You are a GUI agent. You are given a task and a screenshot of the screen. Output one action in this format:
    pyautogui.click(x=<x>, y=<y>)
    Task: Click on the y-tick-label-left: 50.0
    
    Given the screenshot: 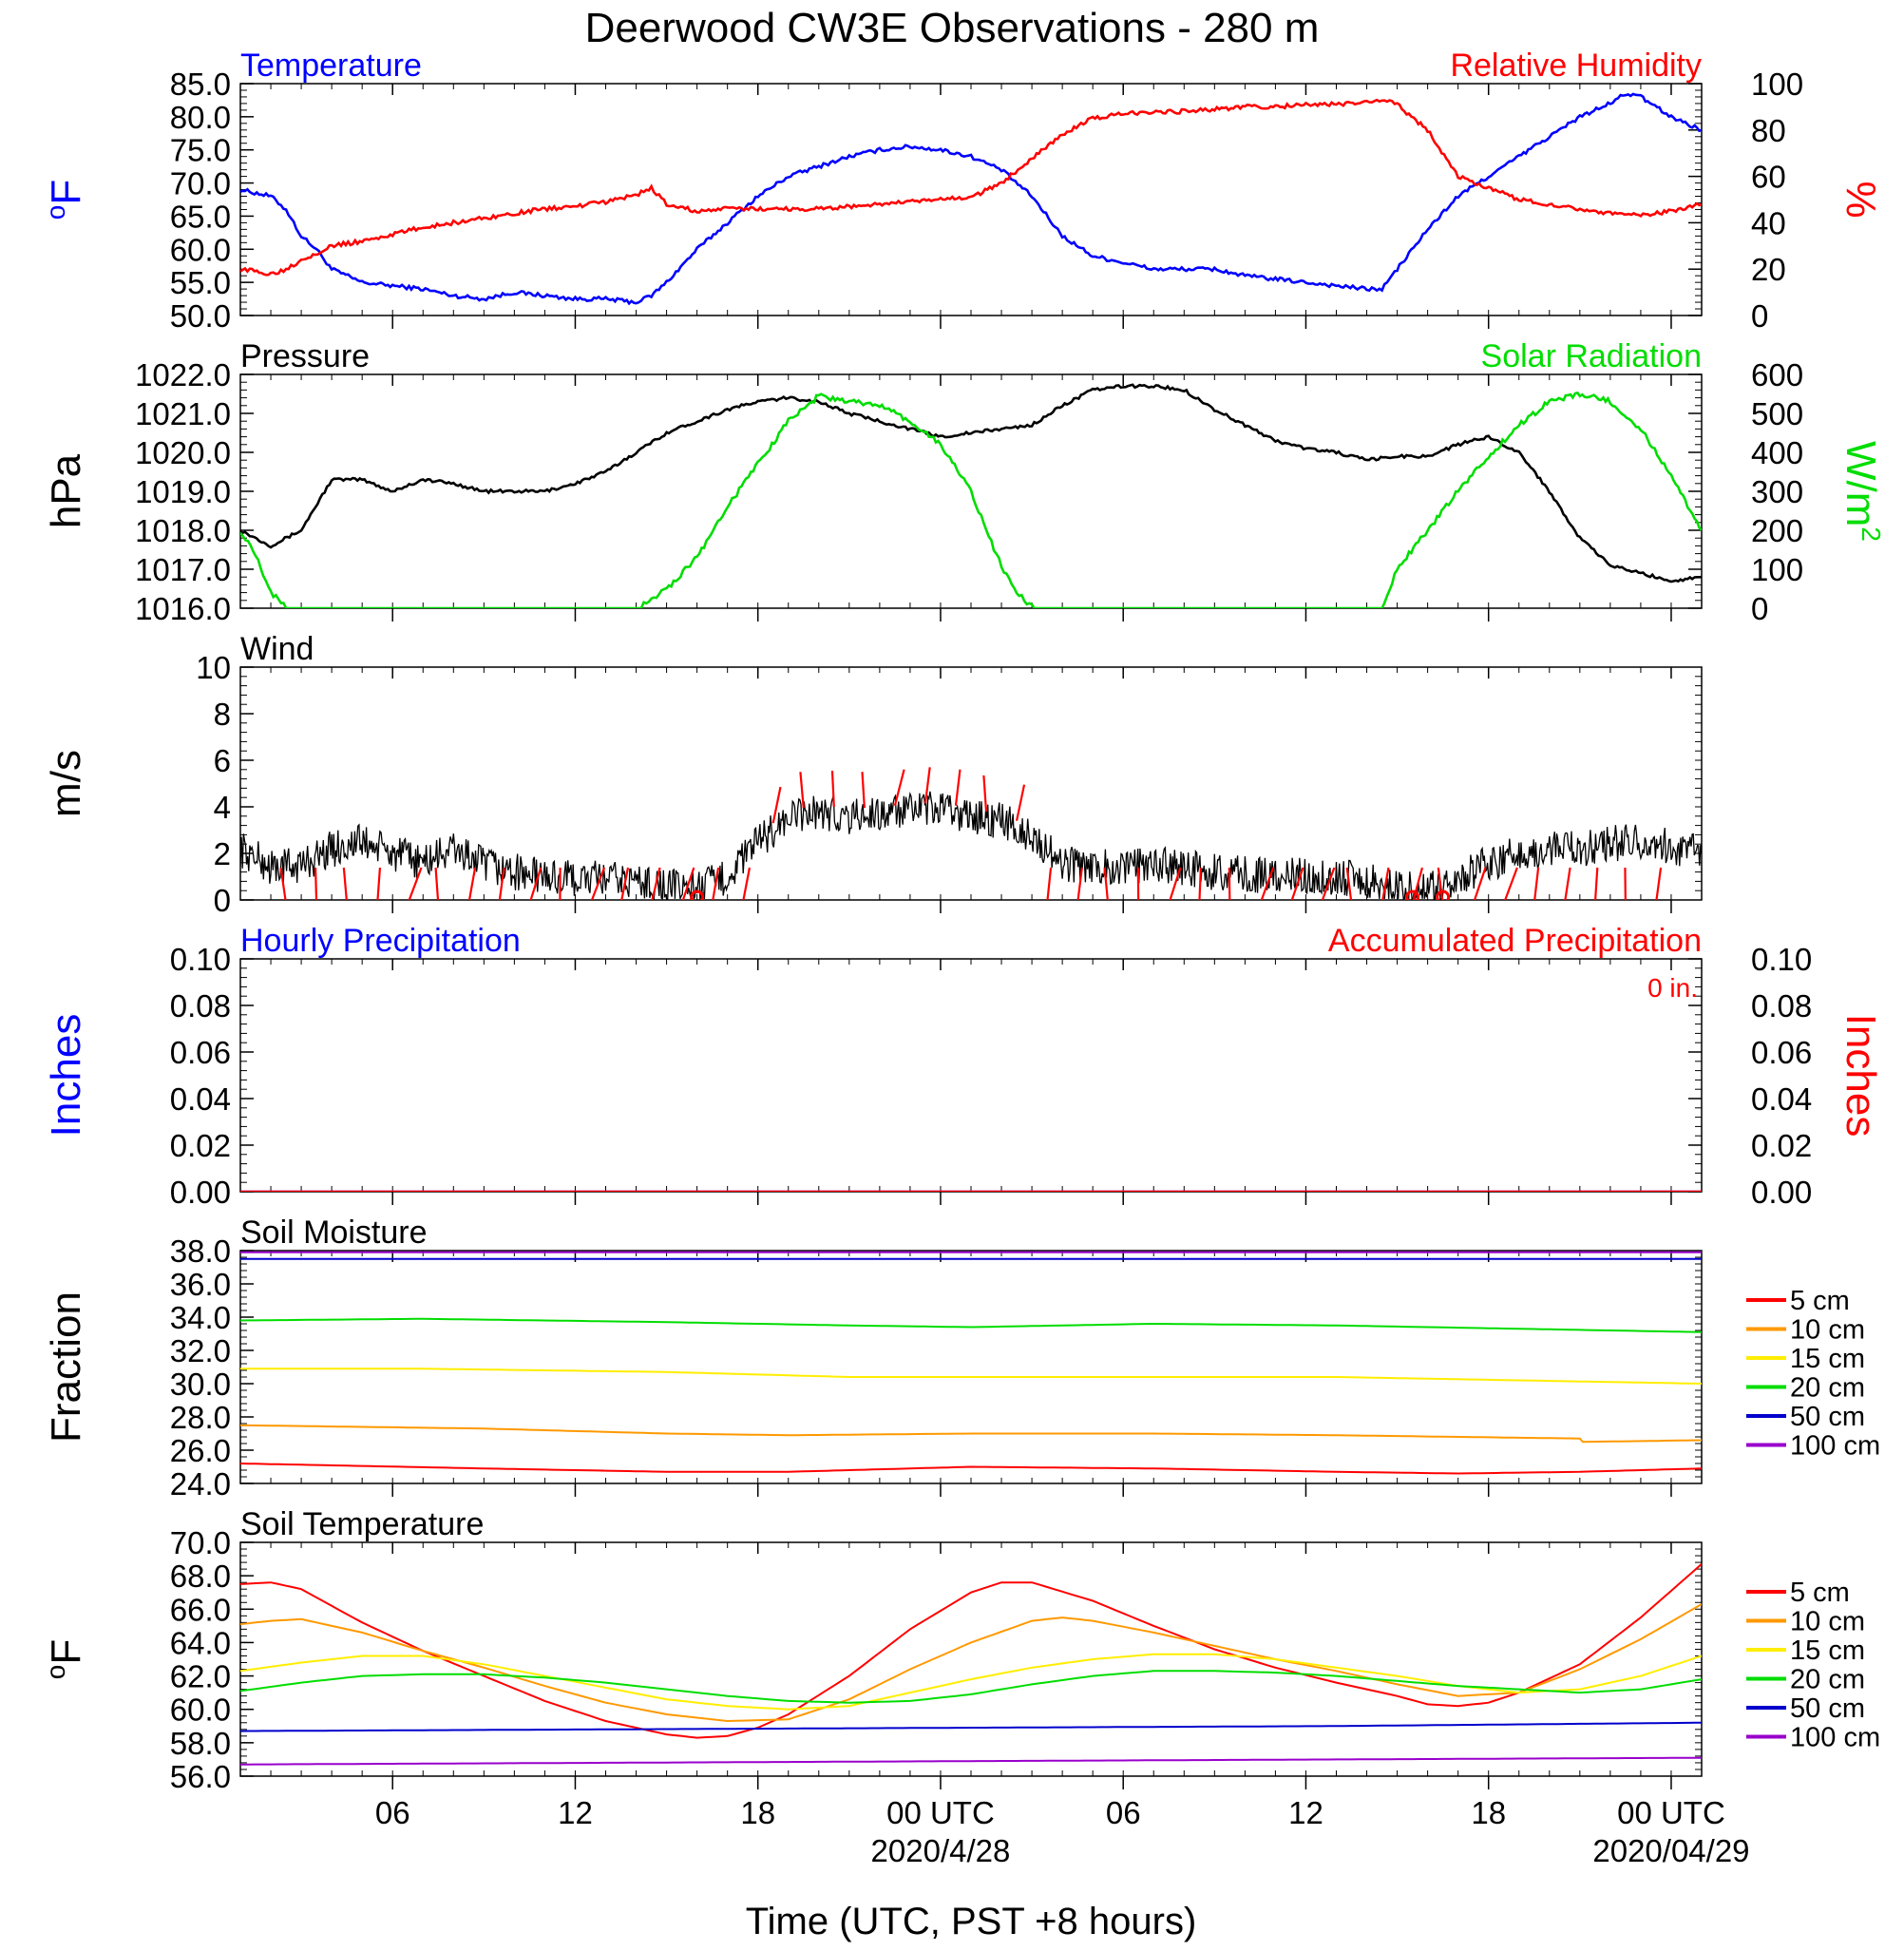 What is the action you would take?
    pyautogui.click(x=200, y=316)
    